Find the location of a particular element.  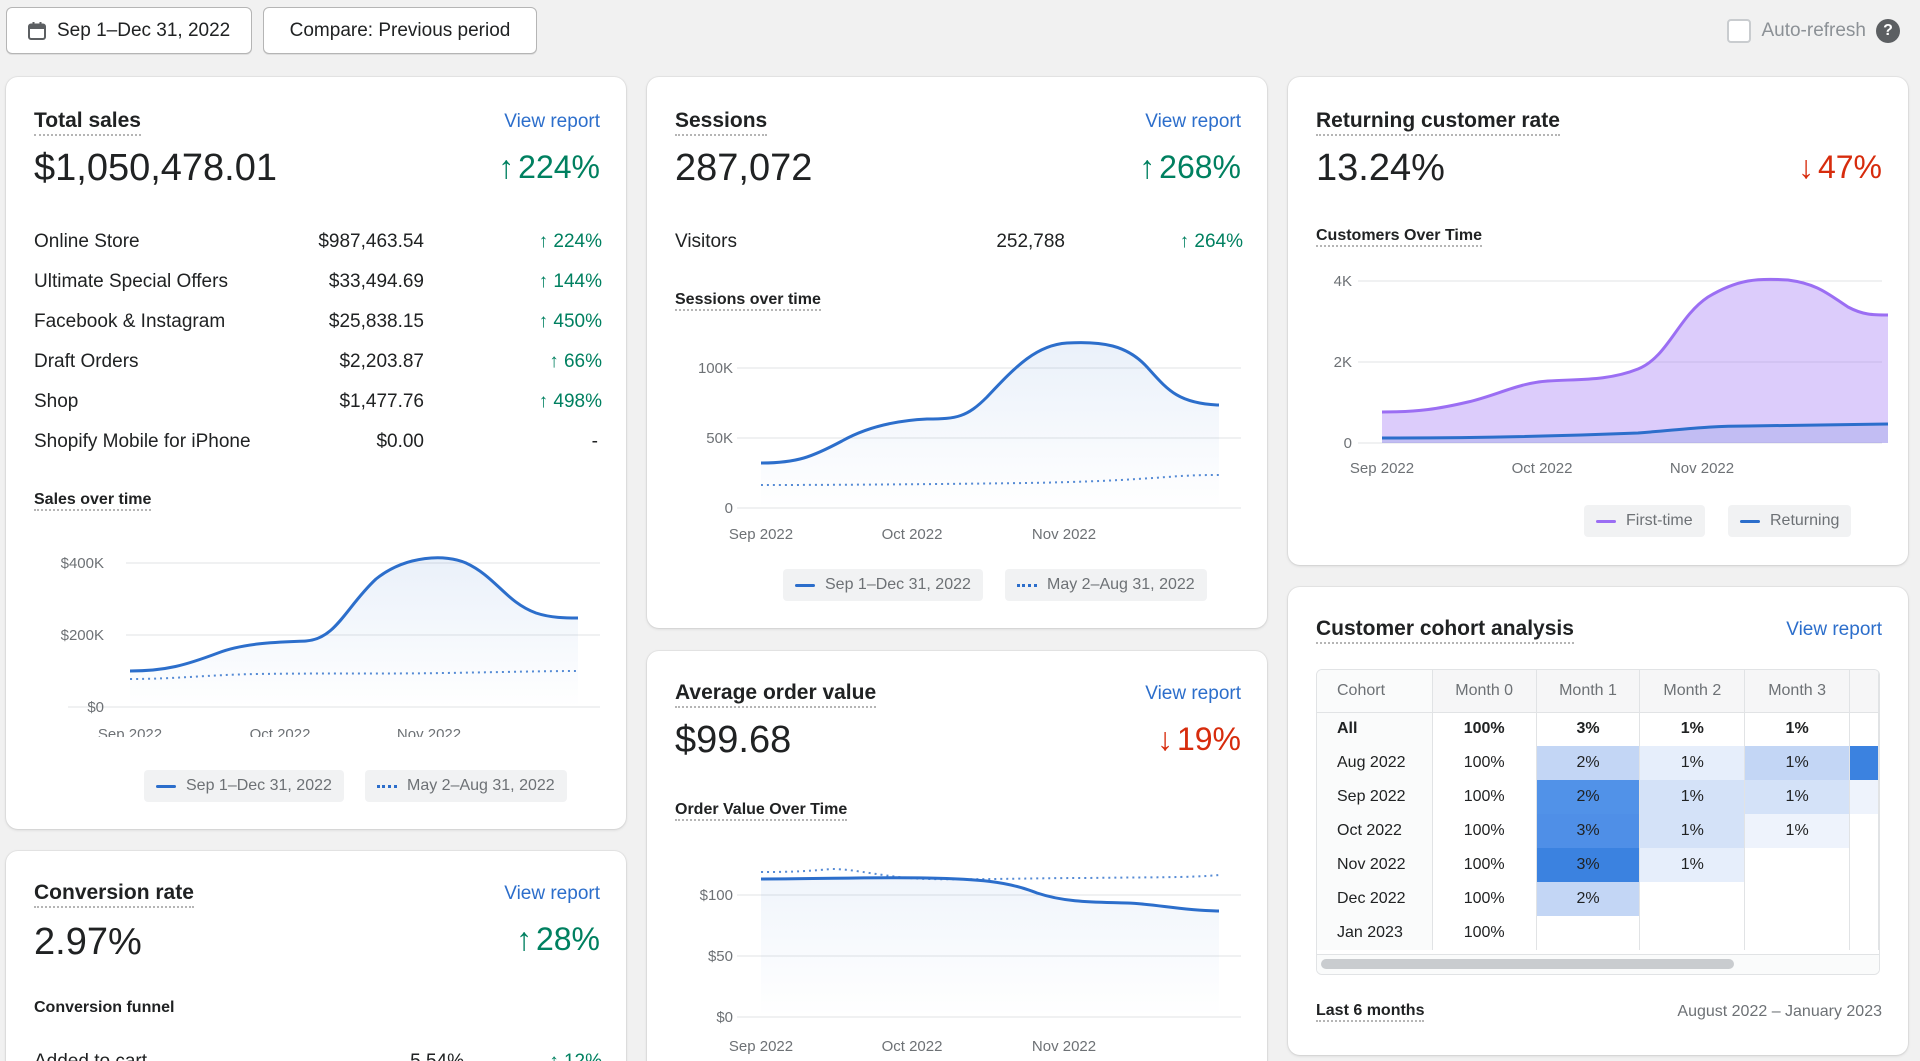

cohort-view-report-link: View report is located at coordinates (1834, 629).